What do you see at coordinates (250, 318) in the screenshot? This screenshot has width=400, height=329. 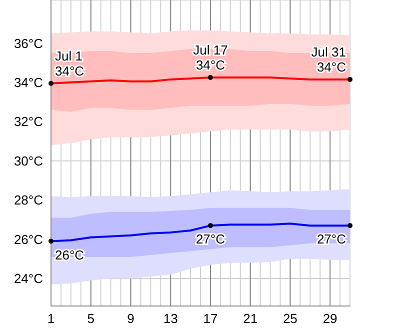 I see `x-tick-label: 21` at bounding box center [250, 318].